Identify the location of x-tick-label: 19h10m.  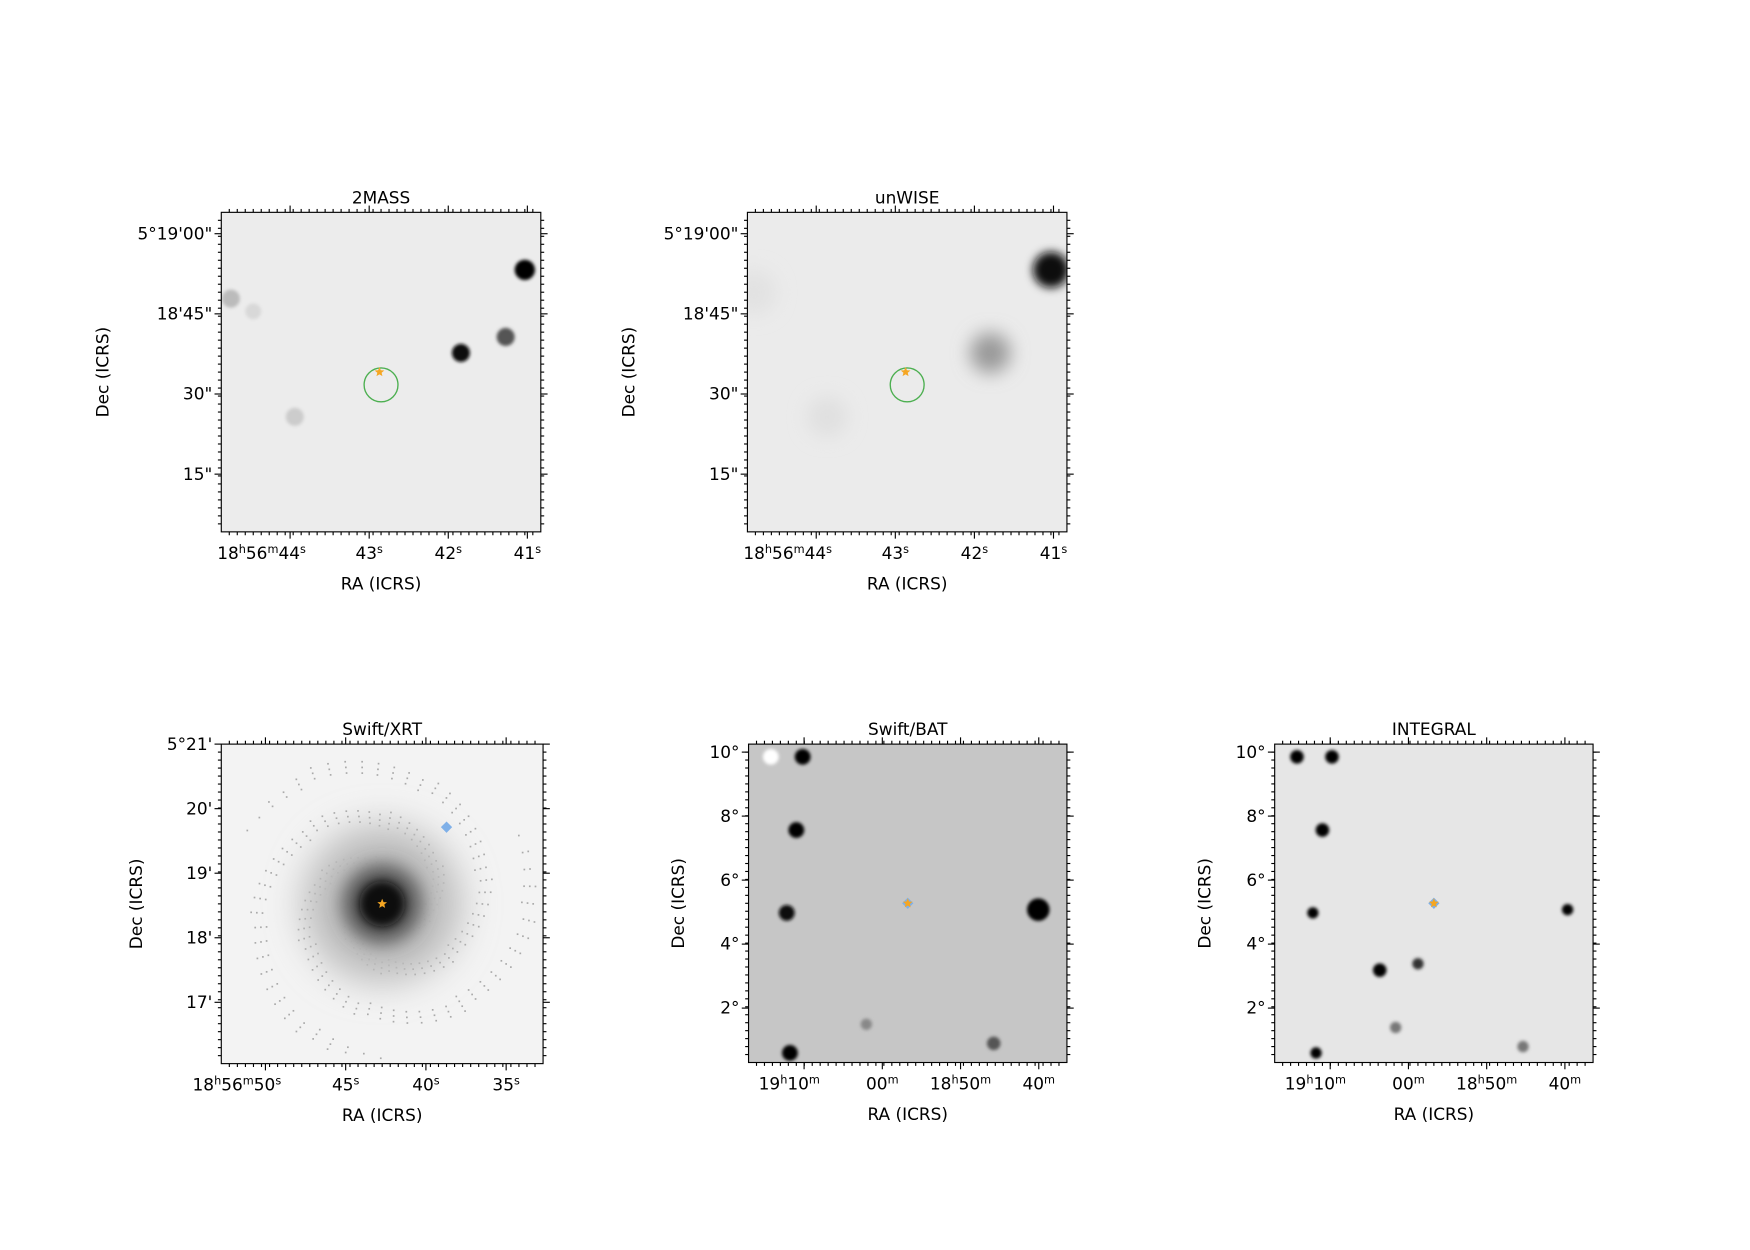
(1315, 1083).